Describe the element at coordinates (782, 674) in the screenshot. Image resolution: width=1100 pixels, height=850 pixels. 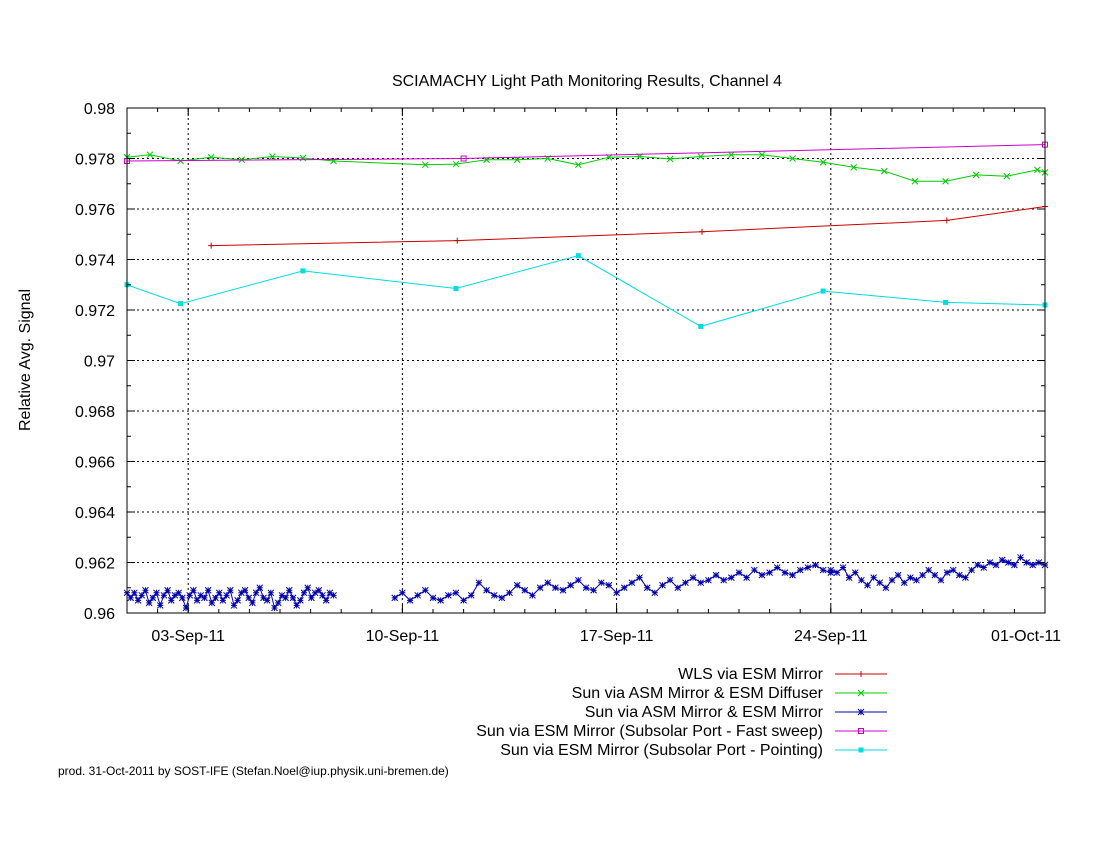
I see `legend-item: WLS via ESM Mirror` at that location.